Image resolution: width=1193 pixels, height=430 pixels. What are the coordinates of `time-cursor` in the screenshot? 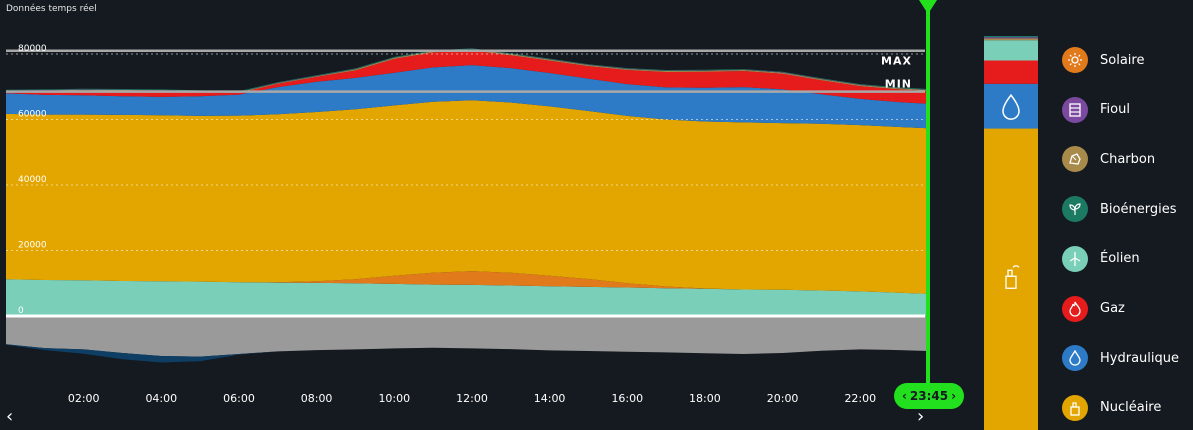 It's located at (928, 192).